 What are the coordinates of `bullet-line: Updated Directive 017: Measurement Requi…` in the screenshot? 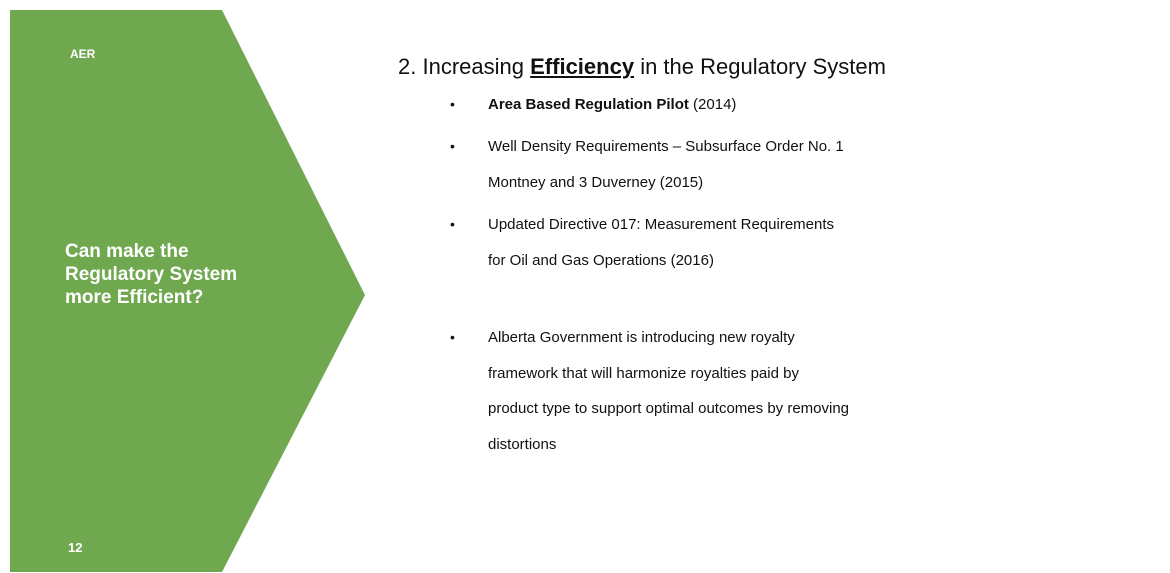 It's located at (661, 224).